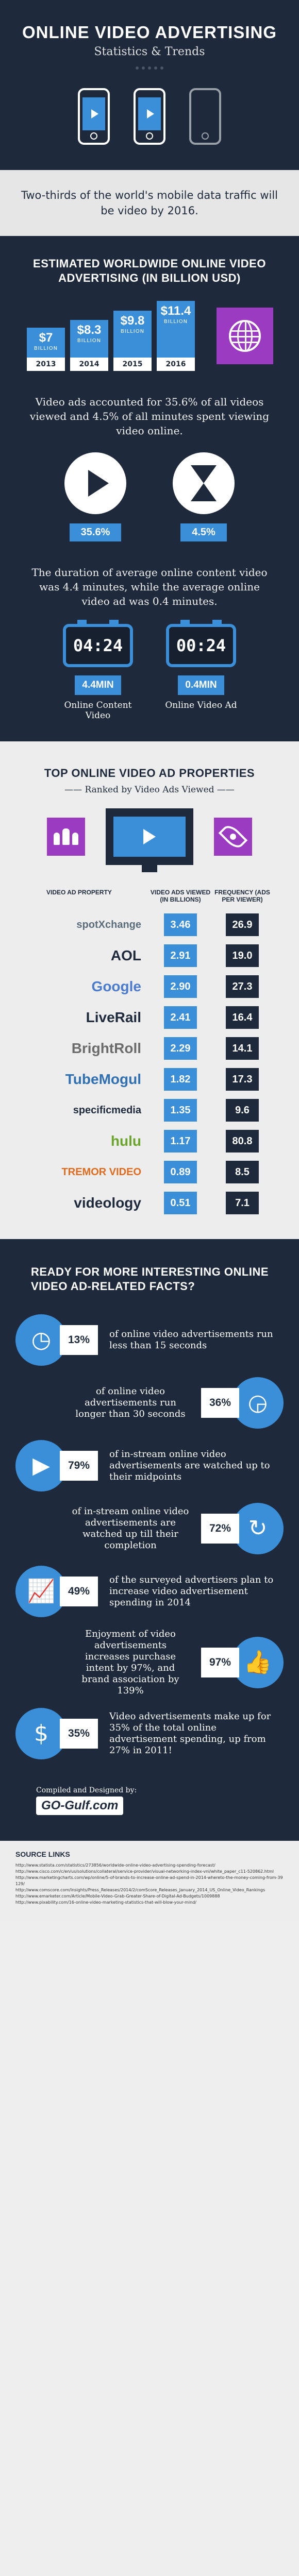 Image resolution: width=299 pixels, height=2576 pixels. I want to click on stopwatch-icon: 04:24, so click(98, 643).